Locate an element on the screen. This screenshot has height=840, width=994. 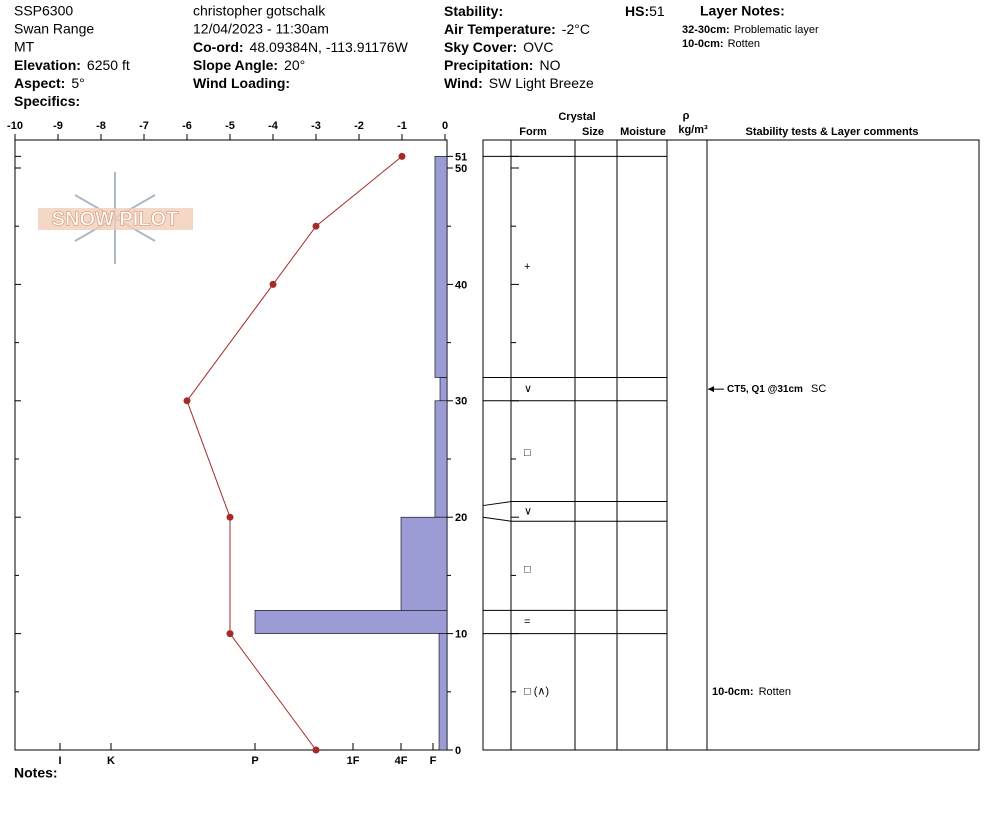
field-label: Slope Angle: is located at coordinates (235, 65).